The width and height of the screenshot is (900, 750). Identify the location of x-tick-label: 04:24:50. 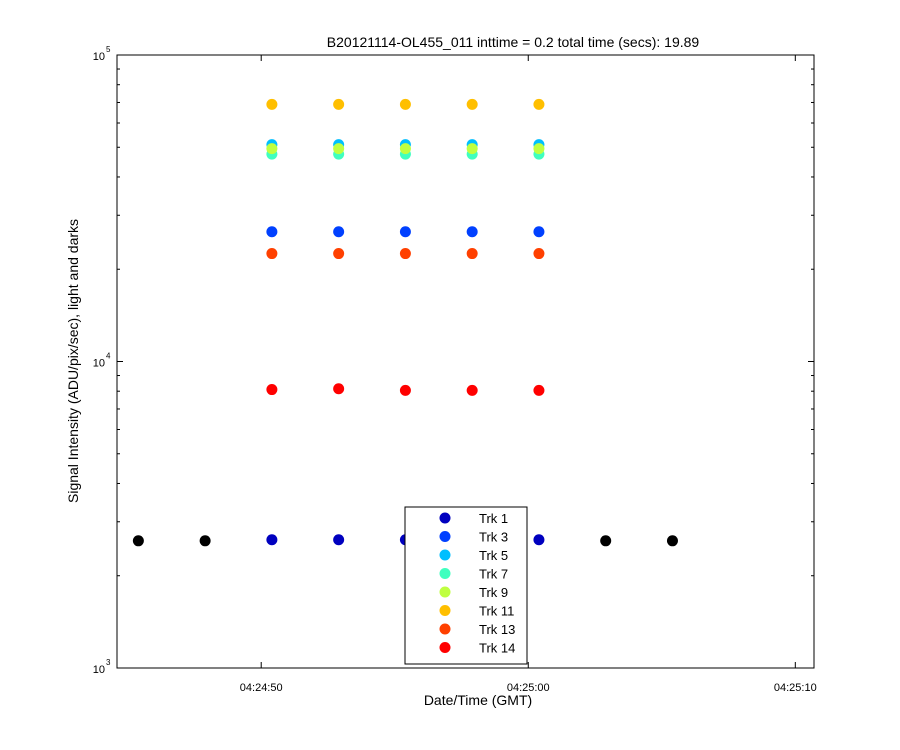
(261, 688).